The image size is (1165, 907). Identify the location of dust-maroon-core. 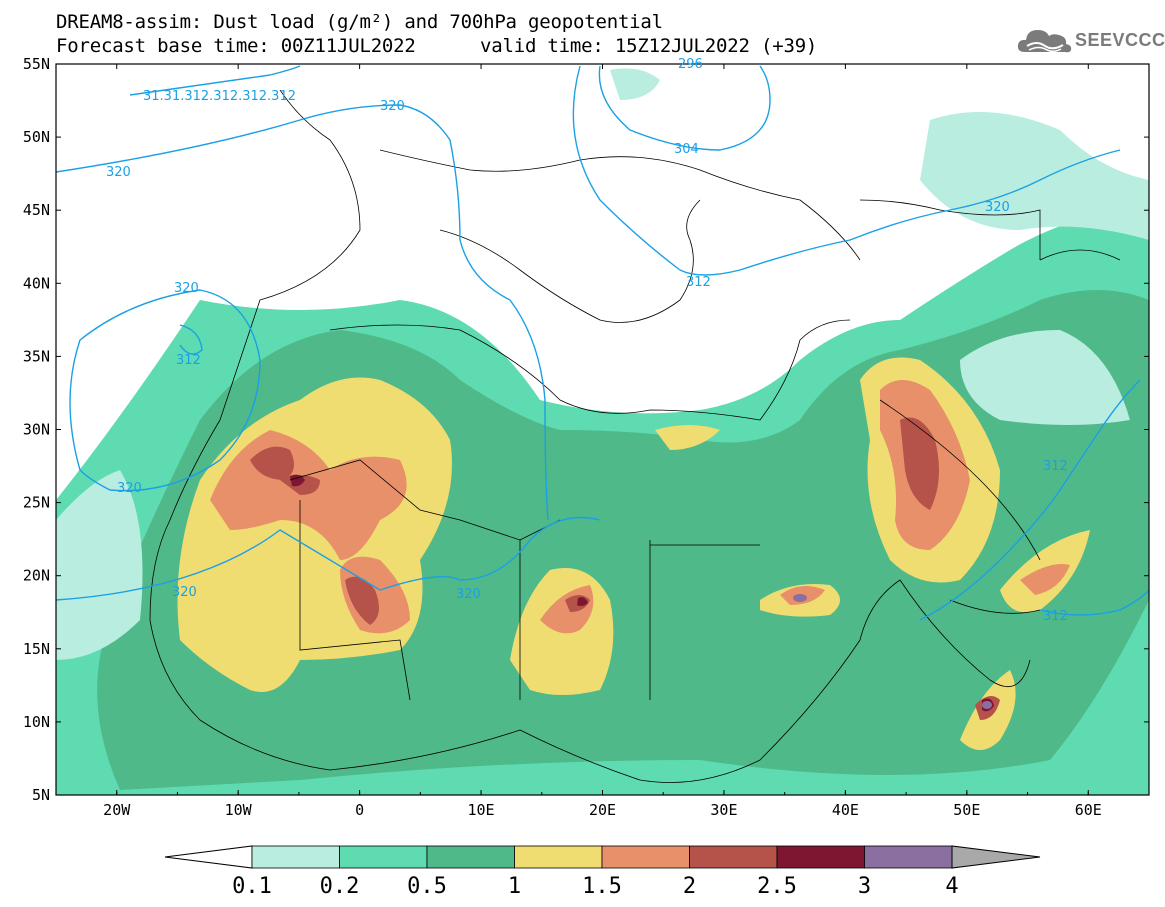
(297, 480).